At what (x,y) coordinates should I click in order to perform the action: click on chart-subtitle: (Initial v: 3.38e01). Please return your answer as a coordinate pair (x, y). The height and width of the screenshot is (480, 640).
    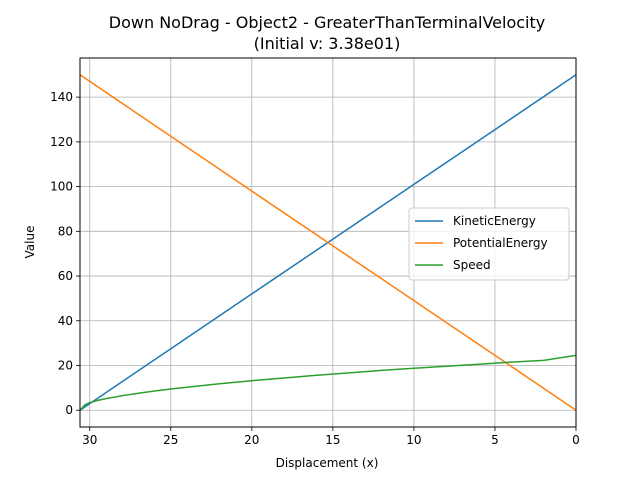
    Looking at the image, I should click on (327, 43).